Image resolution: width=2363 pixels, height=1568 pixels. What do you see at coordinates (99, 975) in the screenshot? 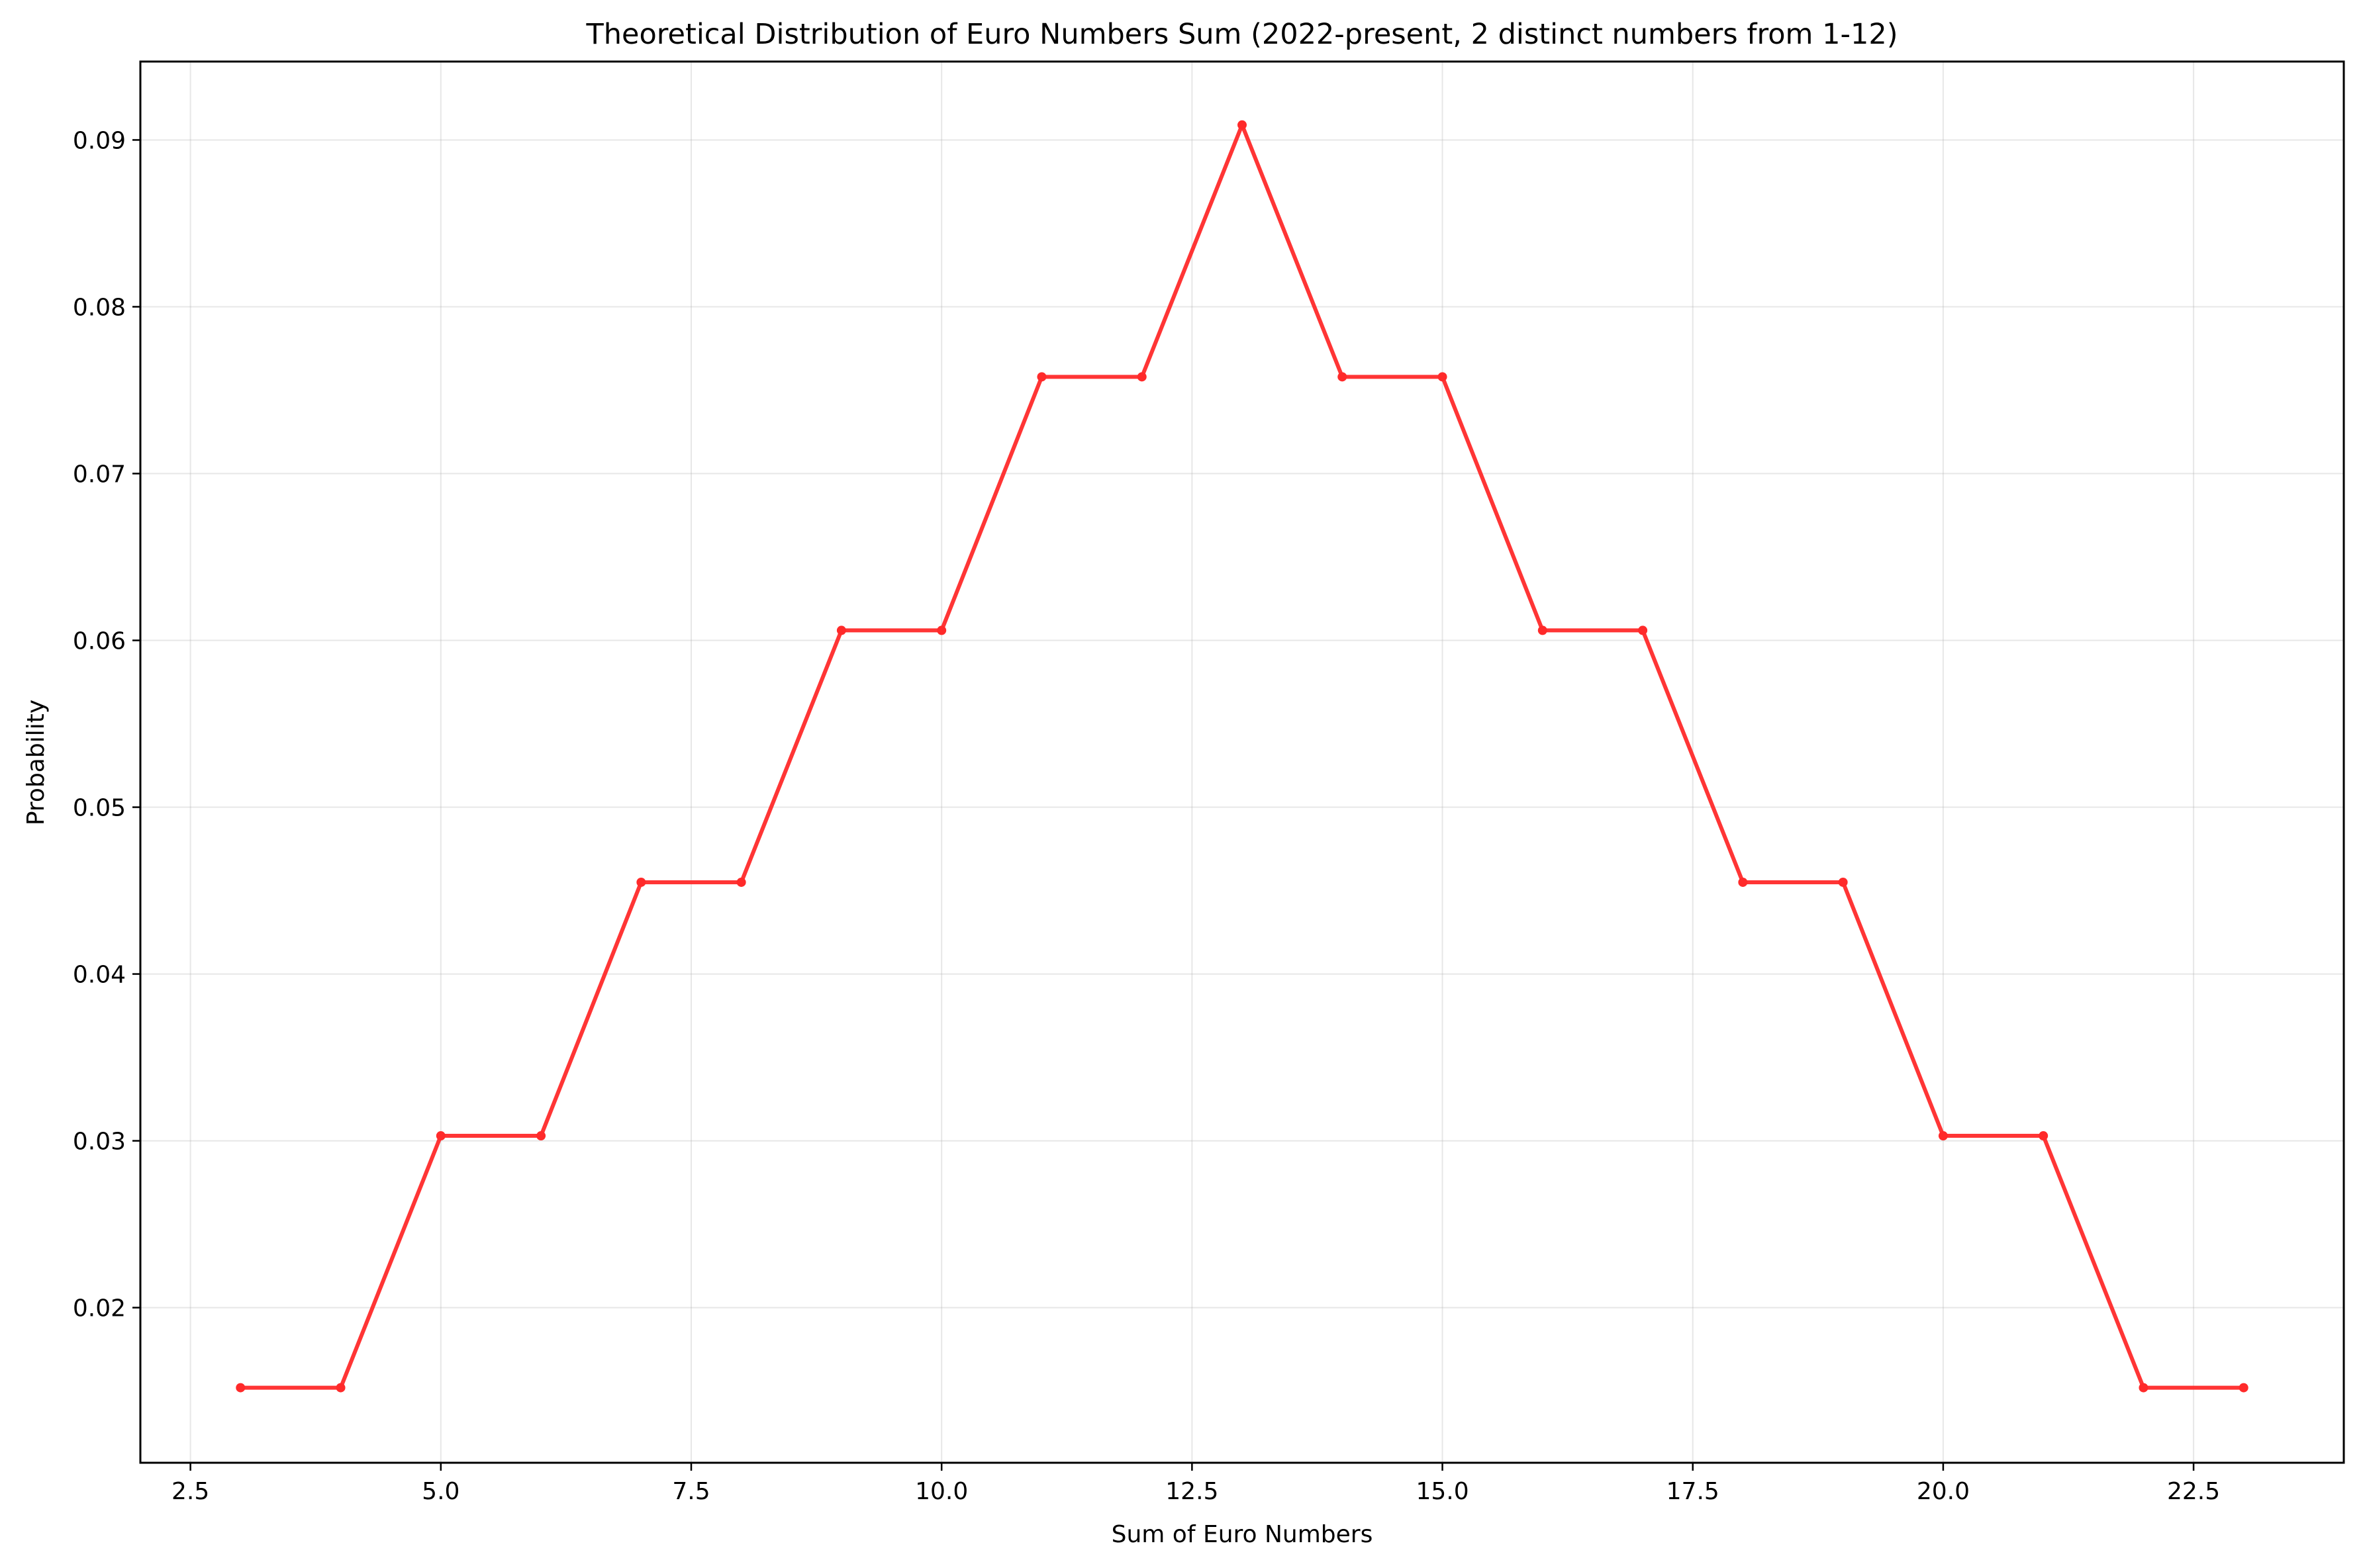
I see `y-tick-label: 0.04` at bounding box center [99, 975].